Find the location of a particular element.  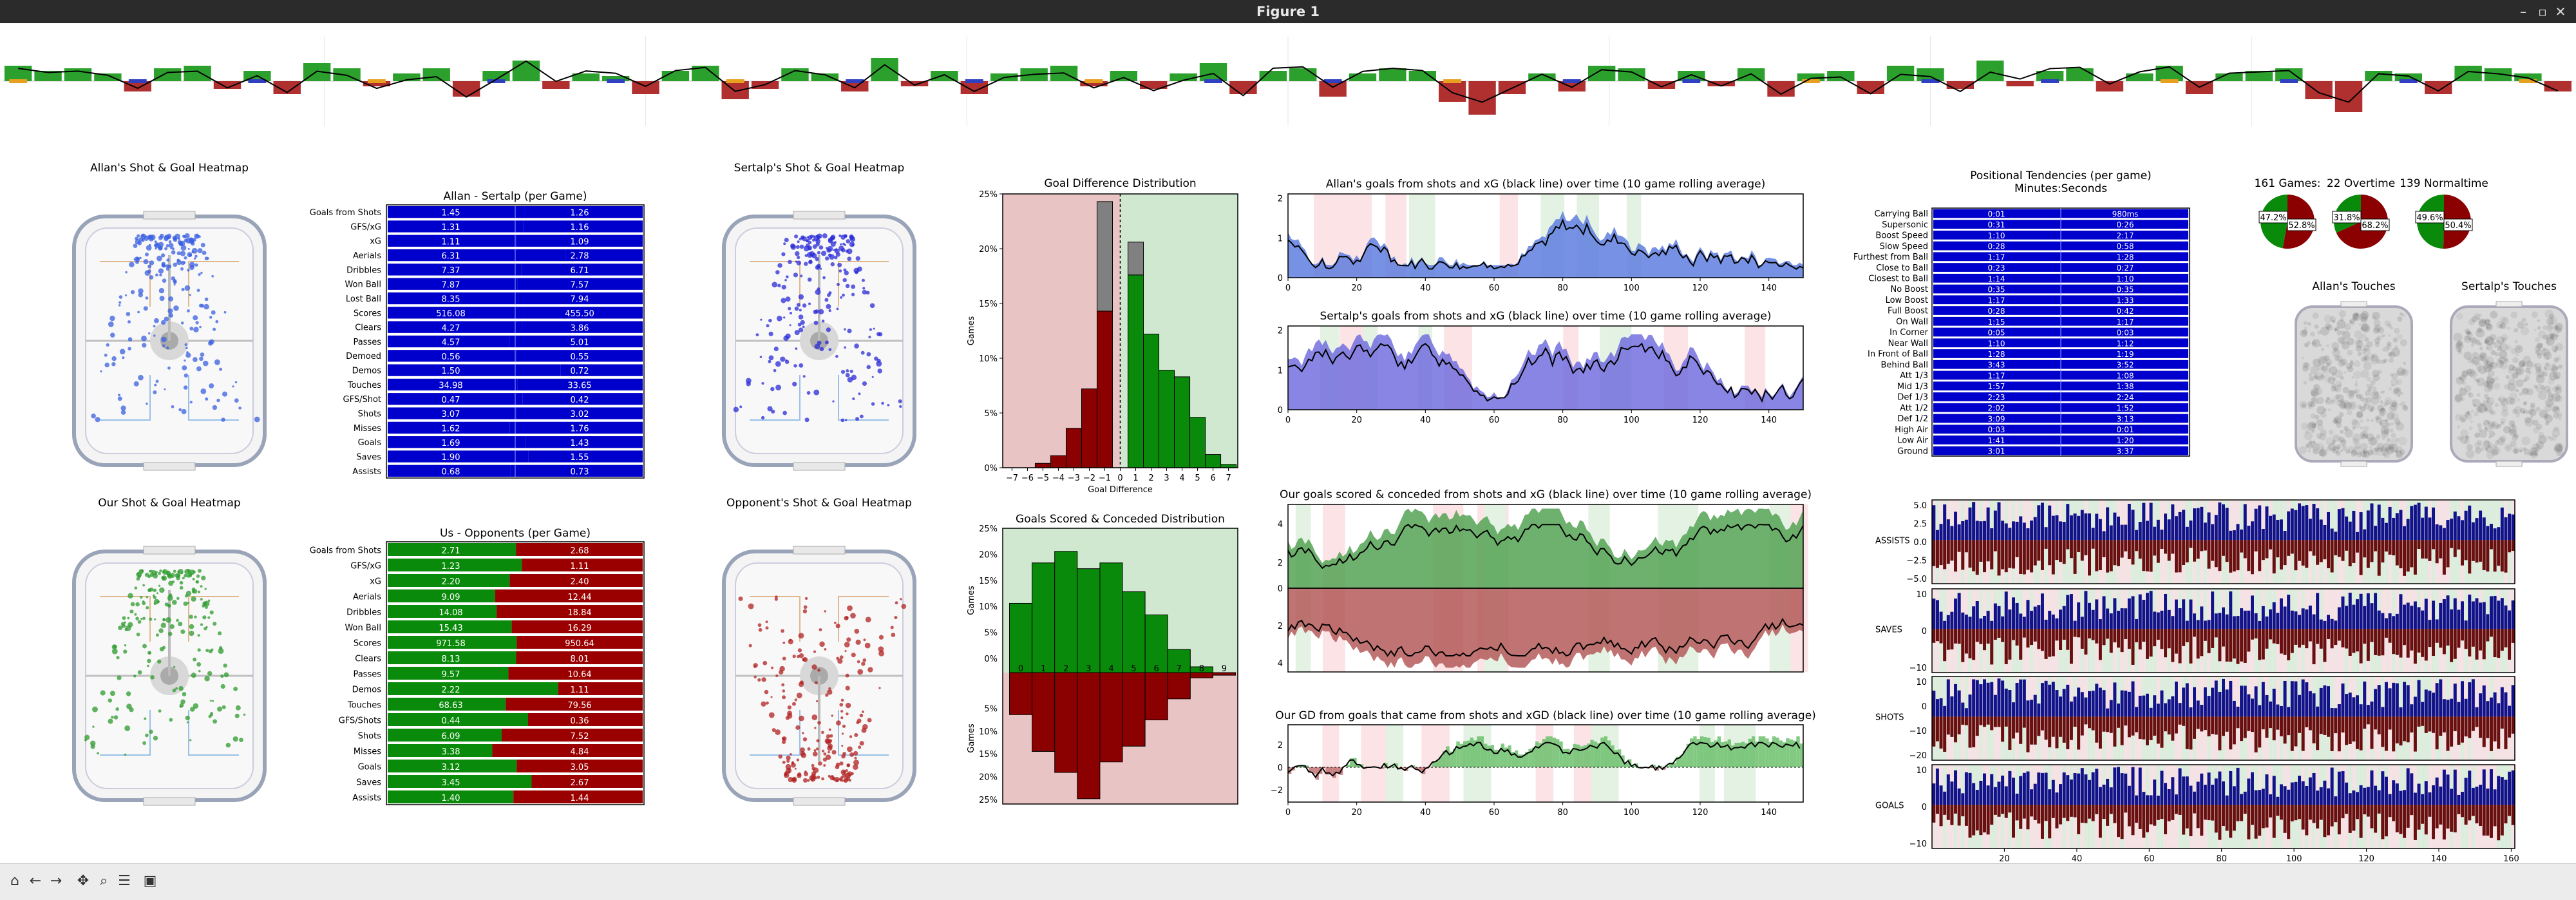

configure-icon: ☰ is located at coordinates (124, 881).